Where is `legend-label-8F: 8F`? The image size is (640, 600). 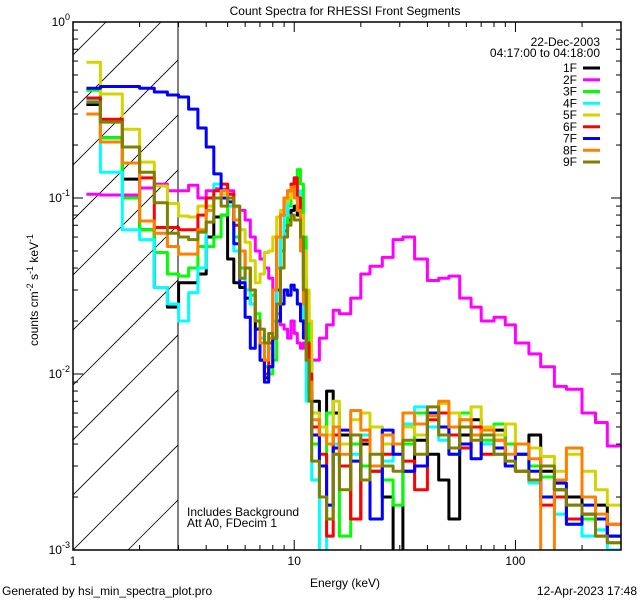 legend-label-8F: 8F is located at coordinates (570, 150).